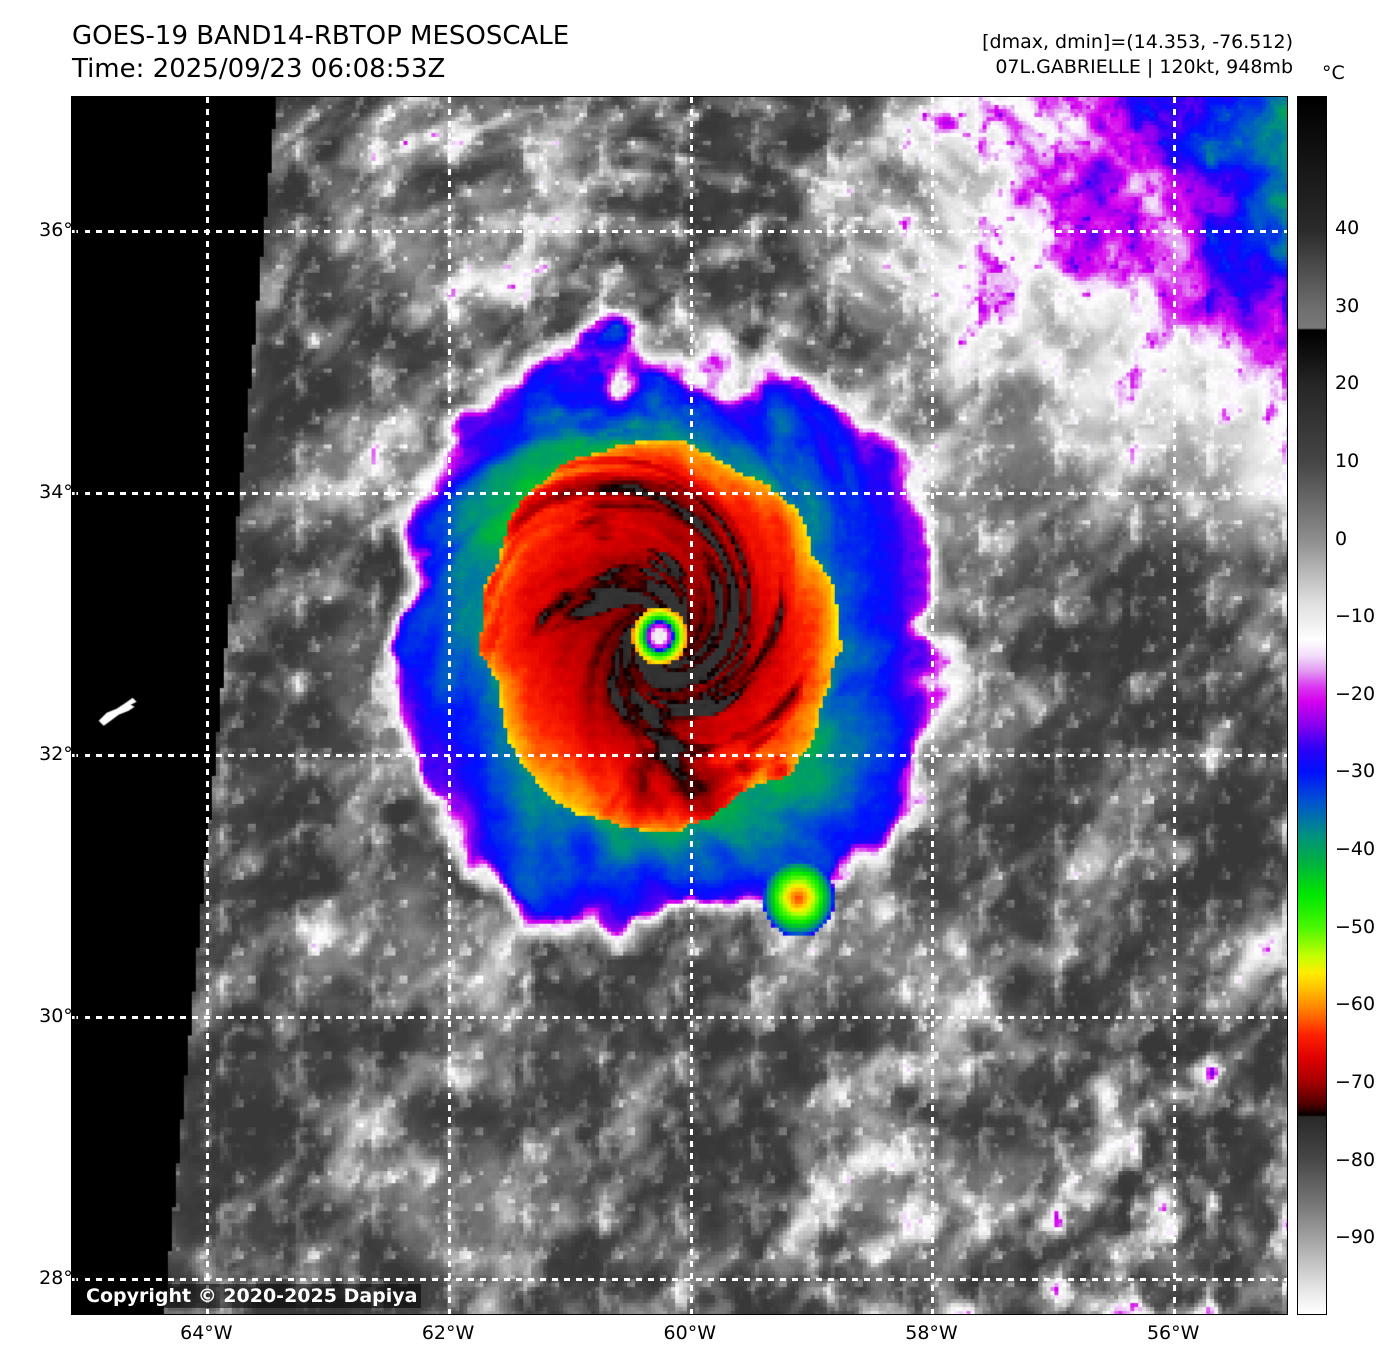 The image size is (1389, 1359). What do you see at coordinates (1333, 73) in the screenshot?
I see `colorbar-unit-label: °C` at bounding box center [1333, 73].